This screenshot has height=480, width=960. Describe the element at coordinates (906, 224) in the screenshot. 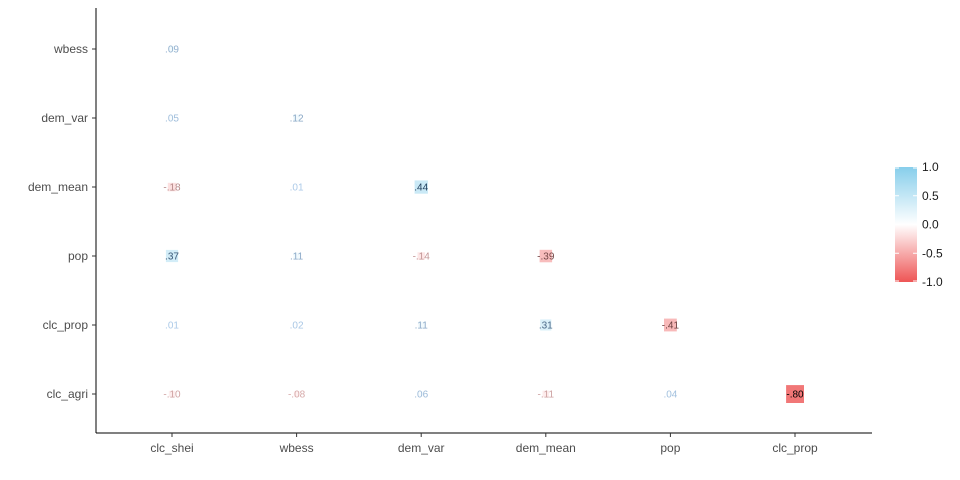

I see `legend-colorbar` at that location.